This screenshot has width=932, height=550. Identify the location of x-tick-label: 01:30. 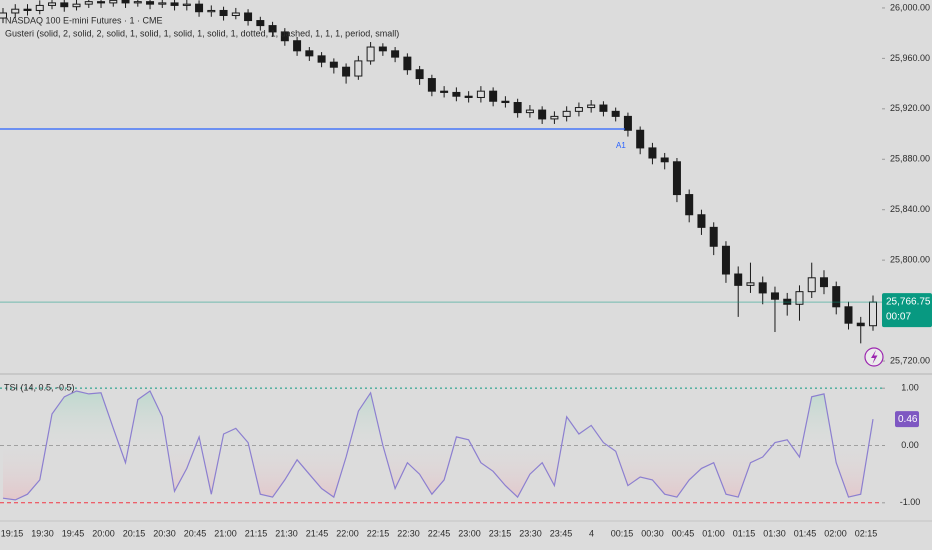
(774, 533).